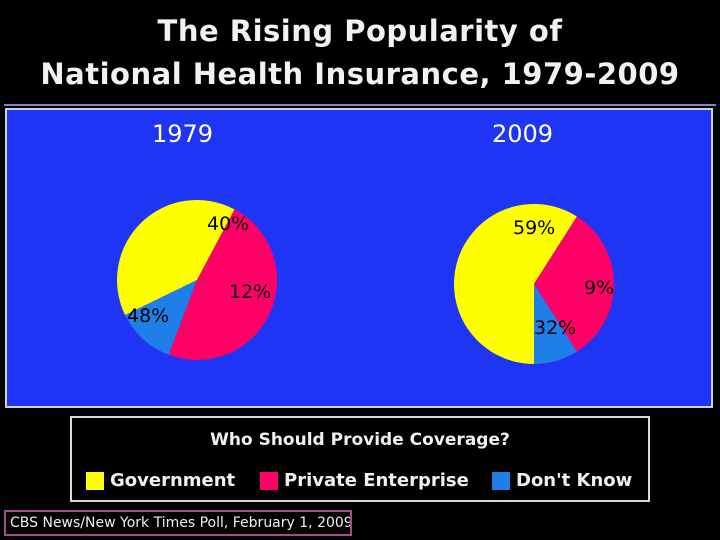 Image resolution: width=720 pixels, height=540 pixels. What do you see at coordinates (534, 228) in the screenshot?
I see `data-label-2009-government: 59%` at bounding box center [534, 228].